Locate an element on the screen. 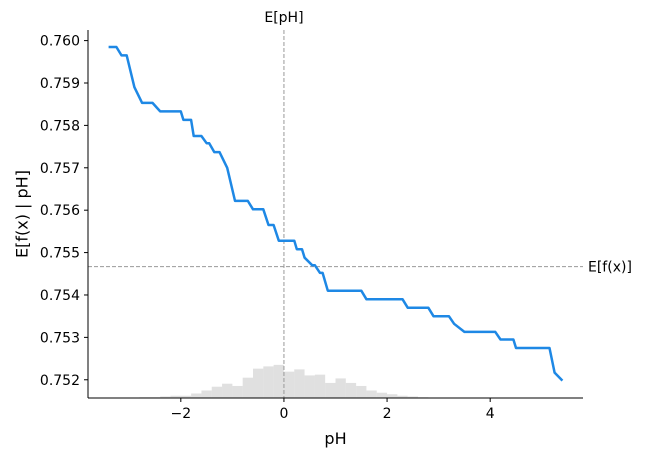 The image size is (645, 457). y-axis-label: E[f(x) | pH] is located at coordinates (22, 214).